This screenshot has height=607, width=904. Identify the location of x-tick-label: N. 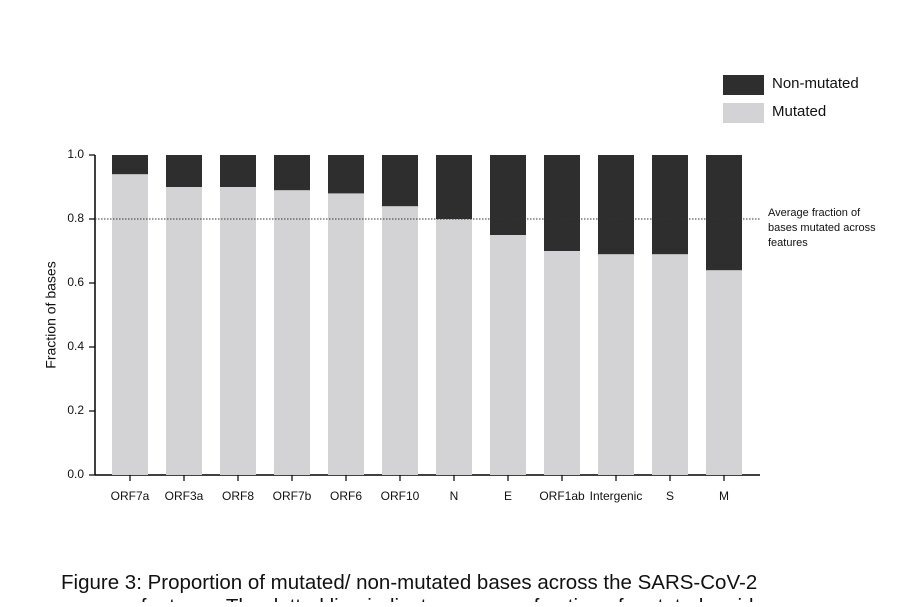
(454, 496).